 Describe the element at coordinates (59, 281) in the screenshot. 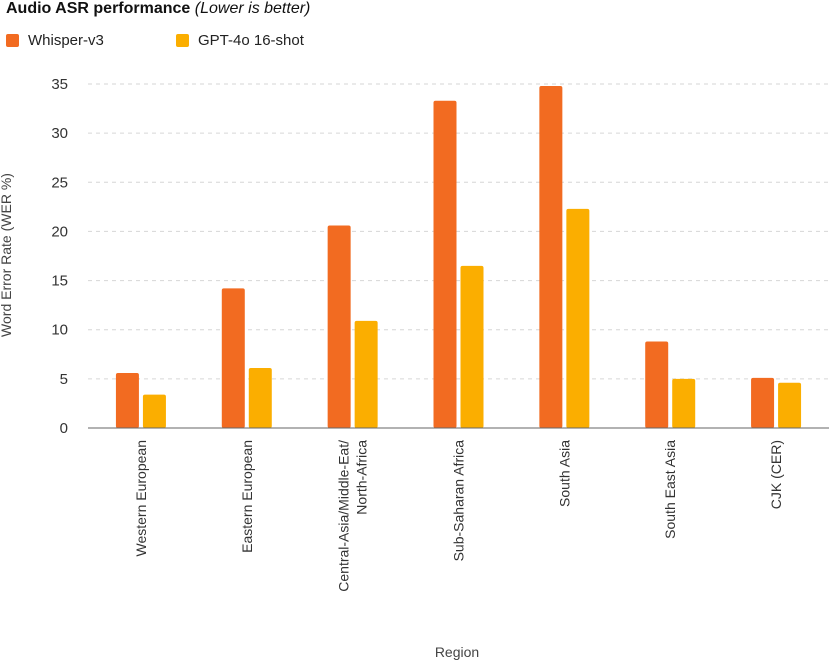

I see `y-tick-label: 15` at that location.